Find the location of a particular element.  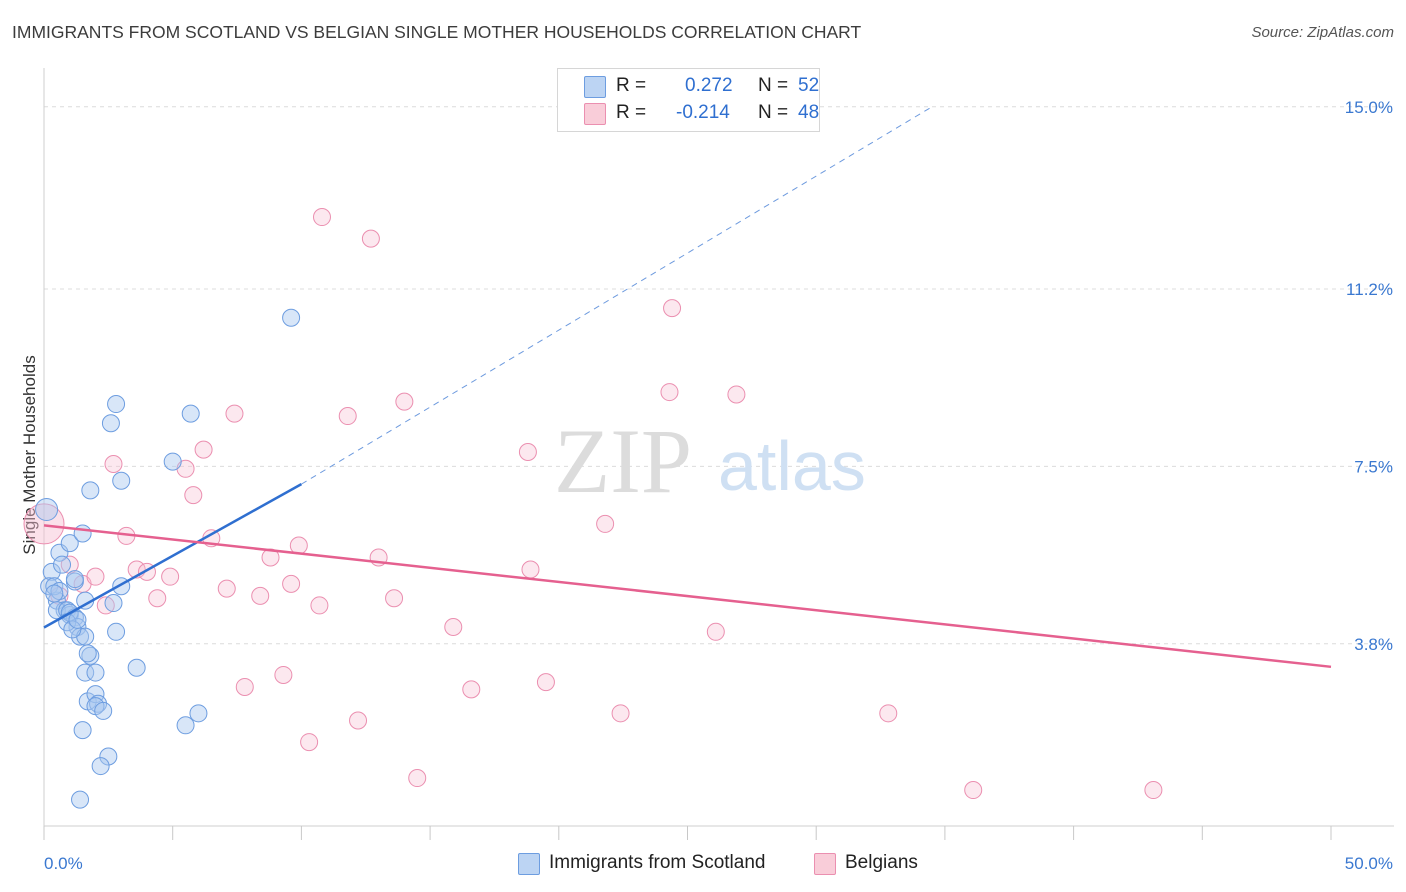

y-tick-label: 3.8% is located at coordinates (1373, 644).